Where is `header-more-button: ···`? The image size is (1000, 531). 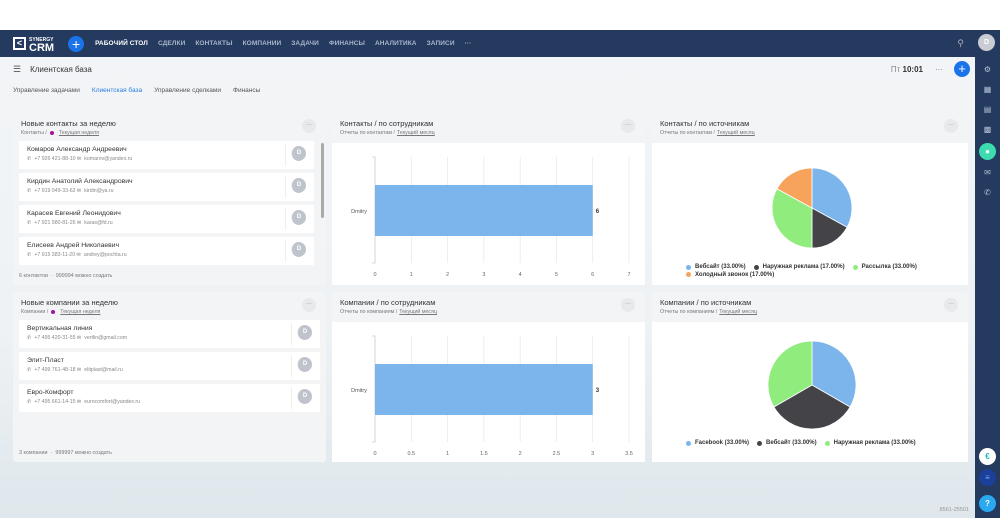
header-more-button: ··· is located at coordinates (939, 69).